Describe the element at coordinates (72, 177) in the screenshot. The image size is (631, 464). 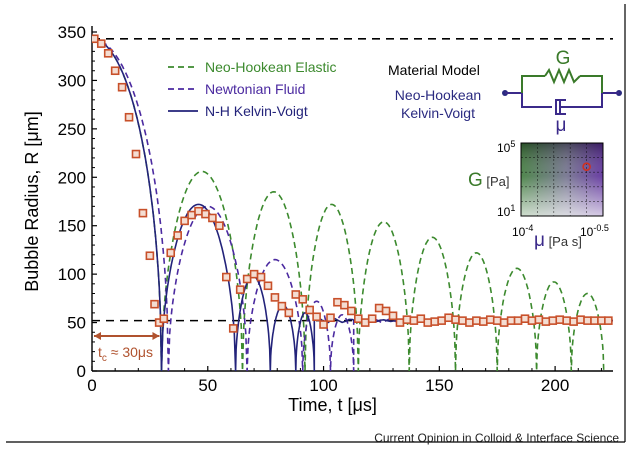
I see `y-tick-label: 200` at that location.